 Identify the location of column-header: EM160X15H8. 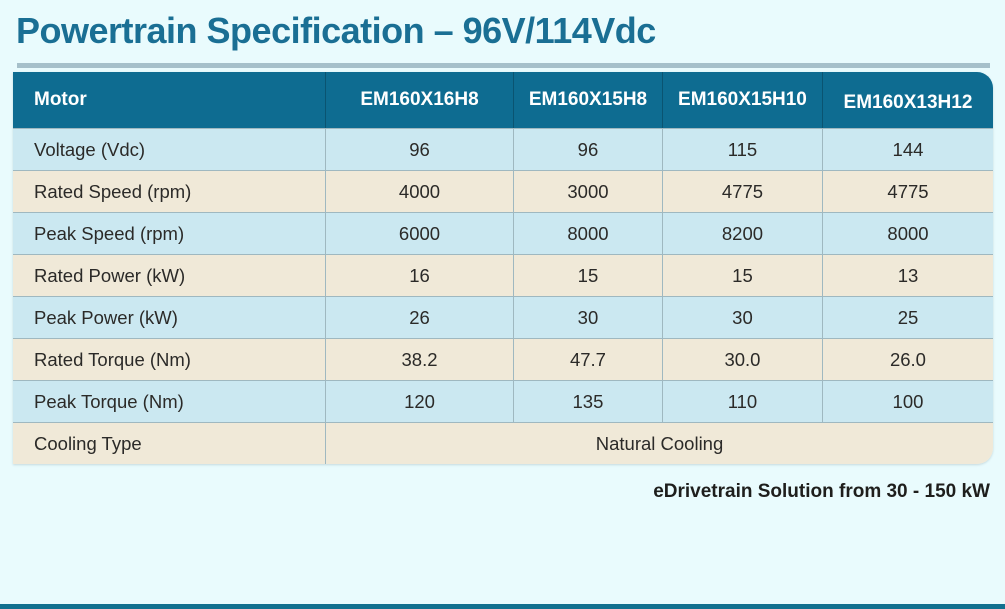
(587, 100).